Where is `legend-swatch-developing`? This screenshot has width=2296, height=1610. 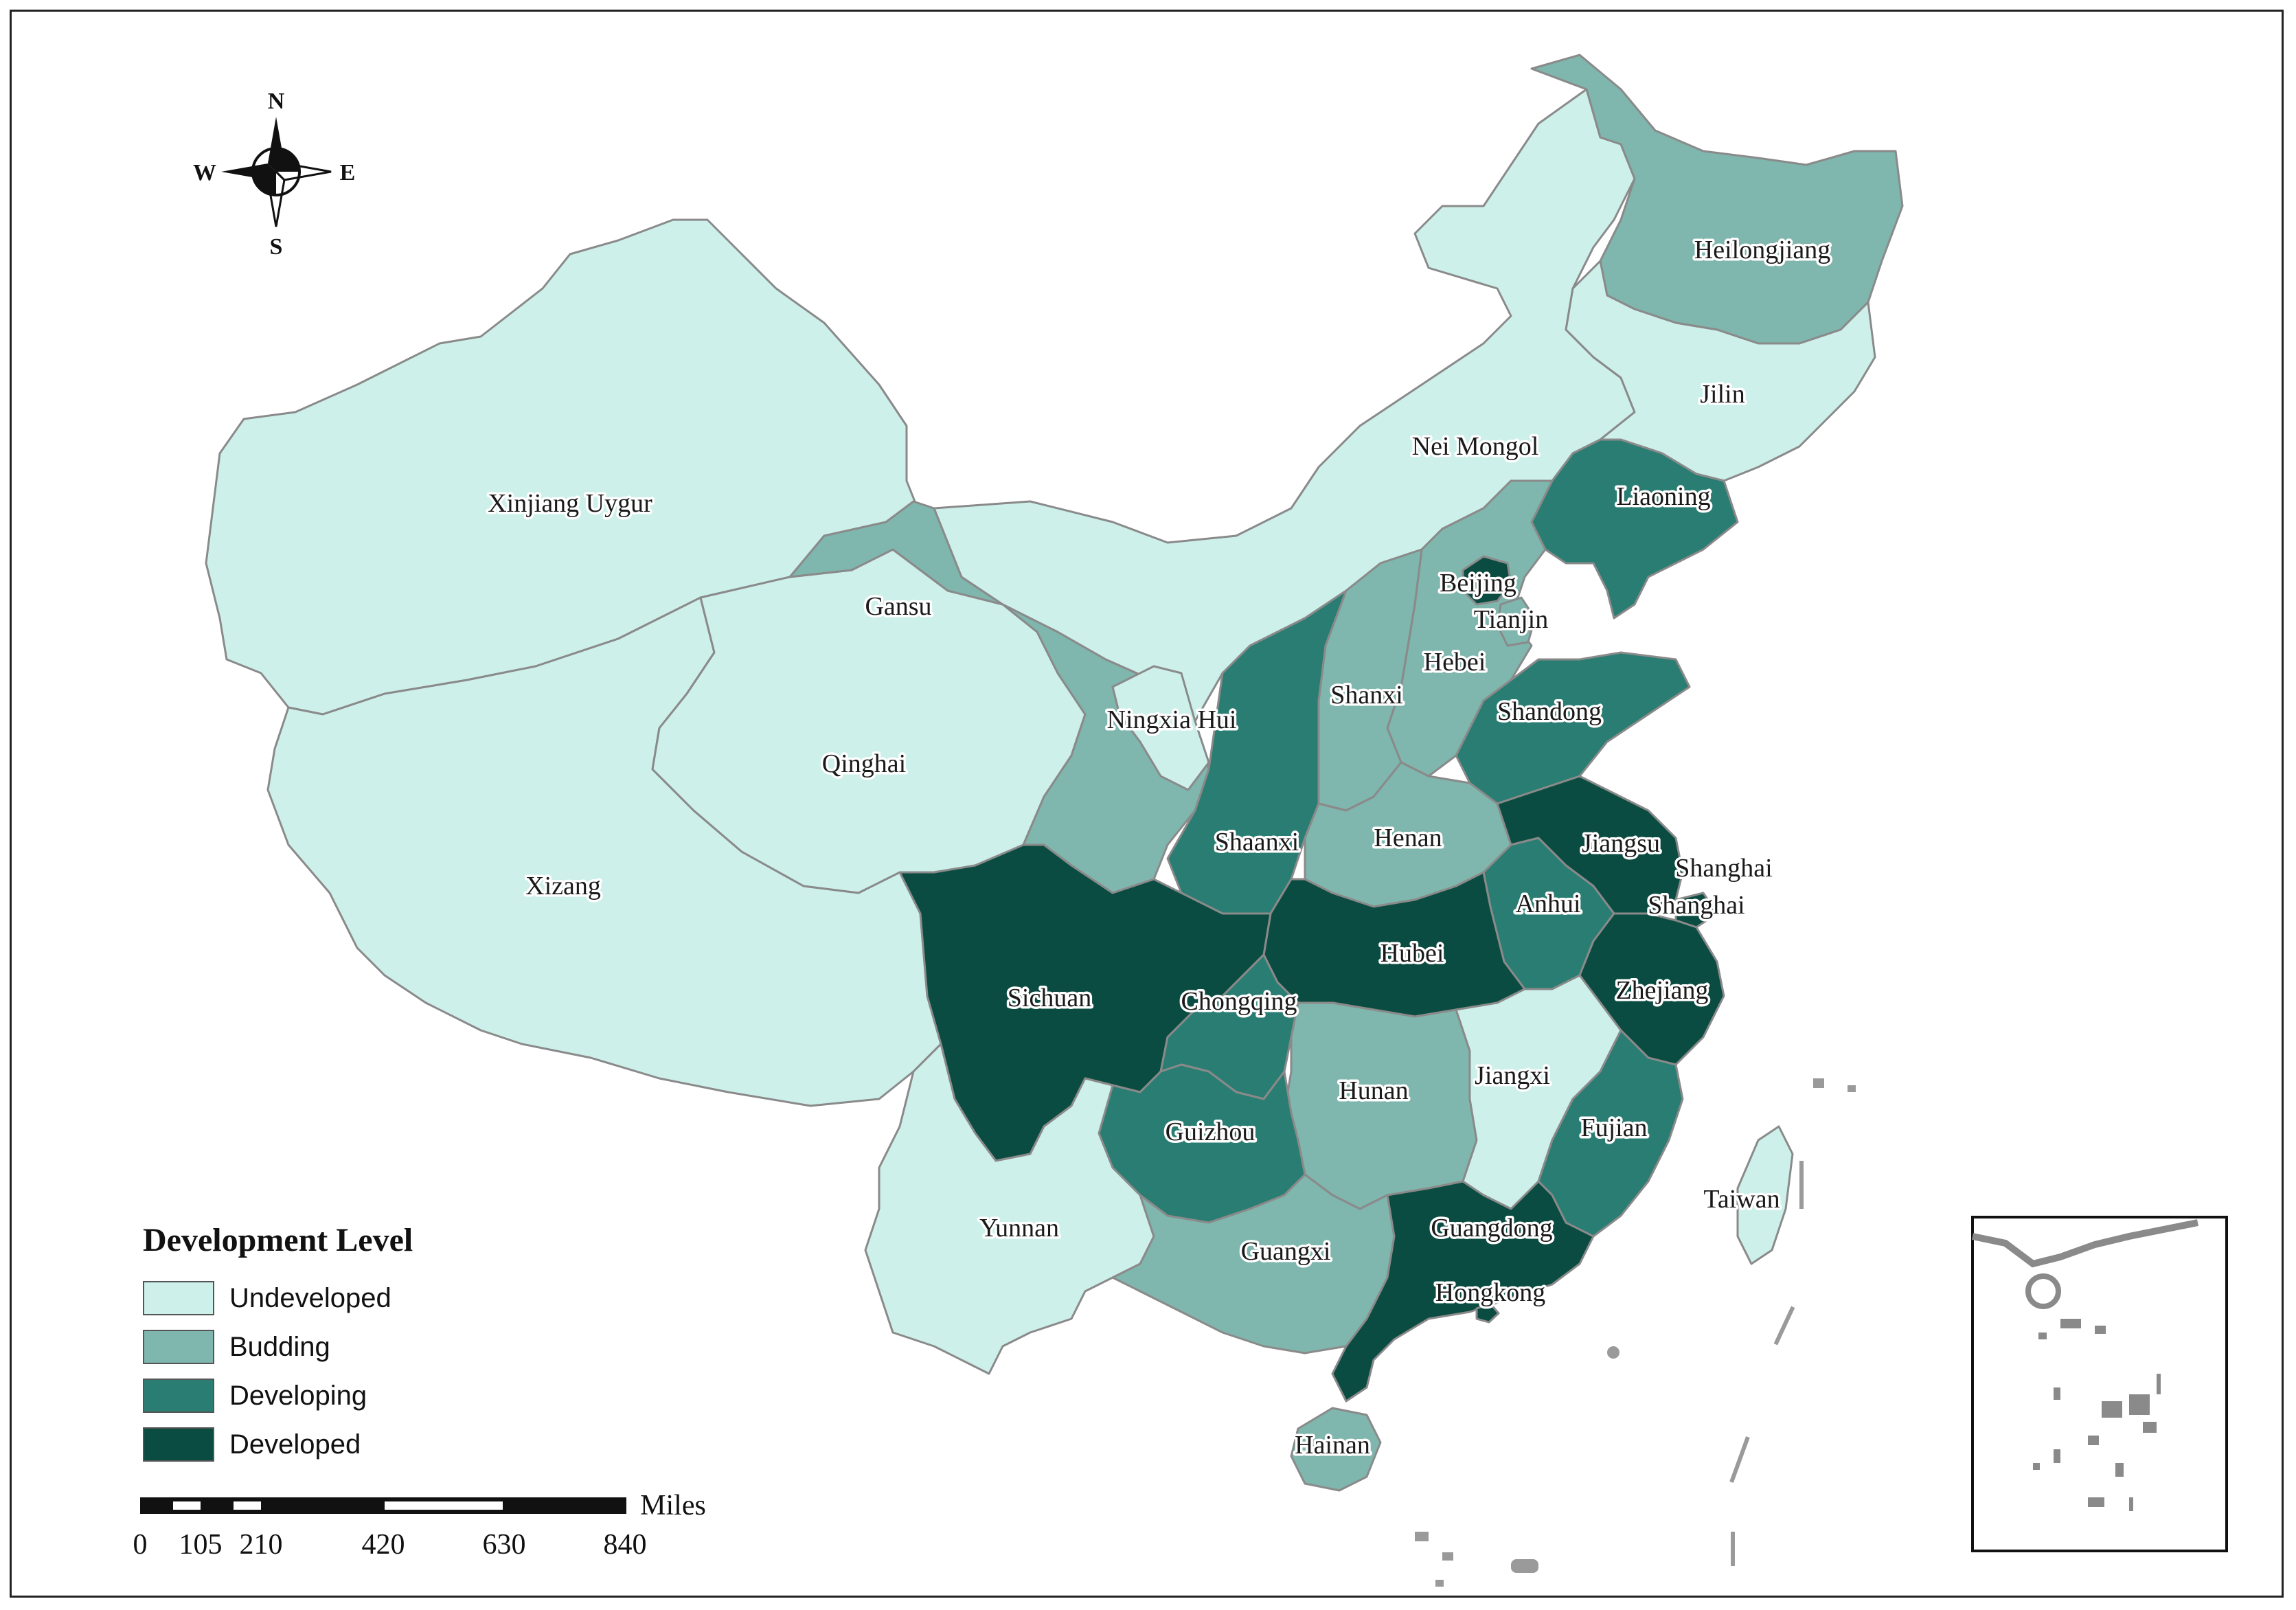
legend-swatch-developing is located at coordinates (178, 1396).